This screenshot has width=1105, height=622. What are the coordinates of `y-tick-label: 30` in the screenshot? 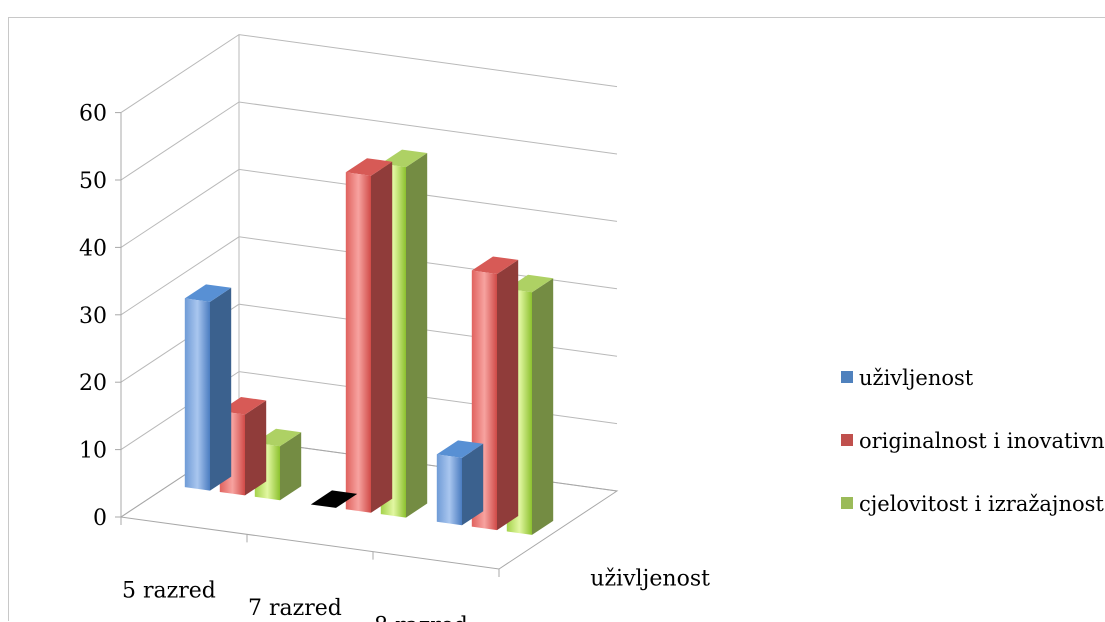 It's located at (93, 316).